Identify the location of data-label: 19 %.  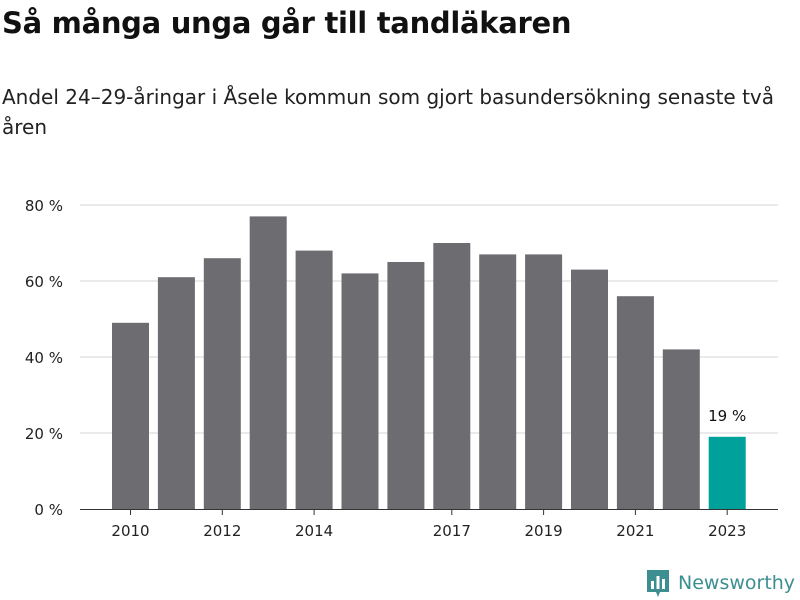
(727, 416).